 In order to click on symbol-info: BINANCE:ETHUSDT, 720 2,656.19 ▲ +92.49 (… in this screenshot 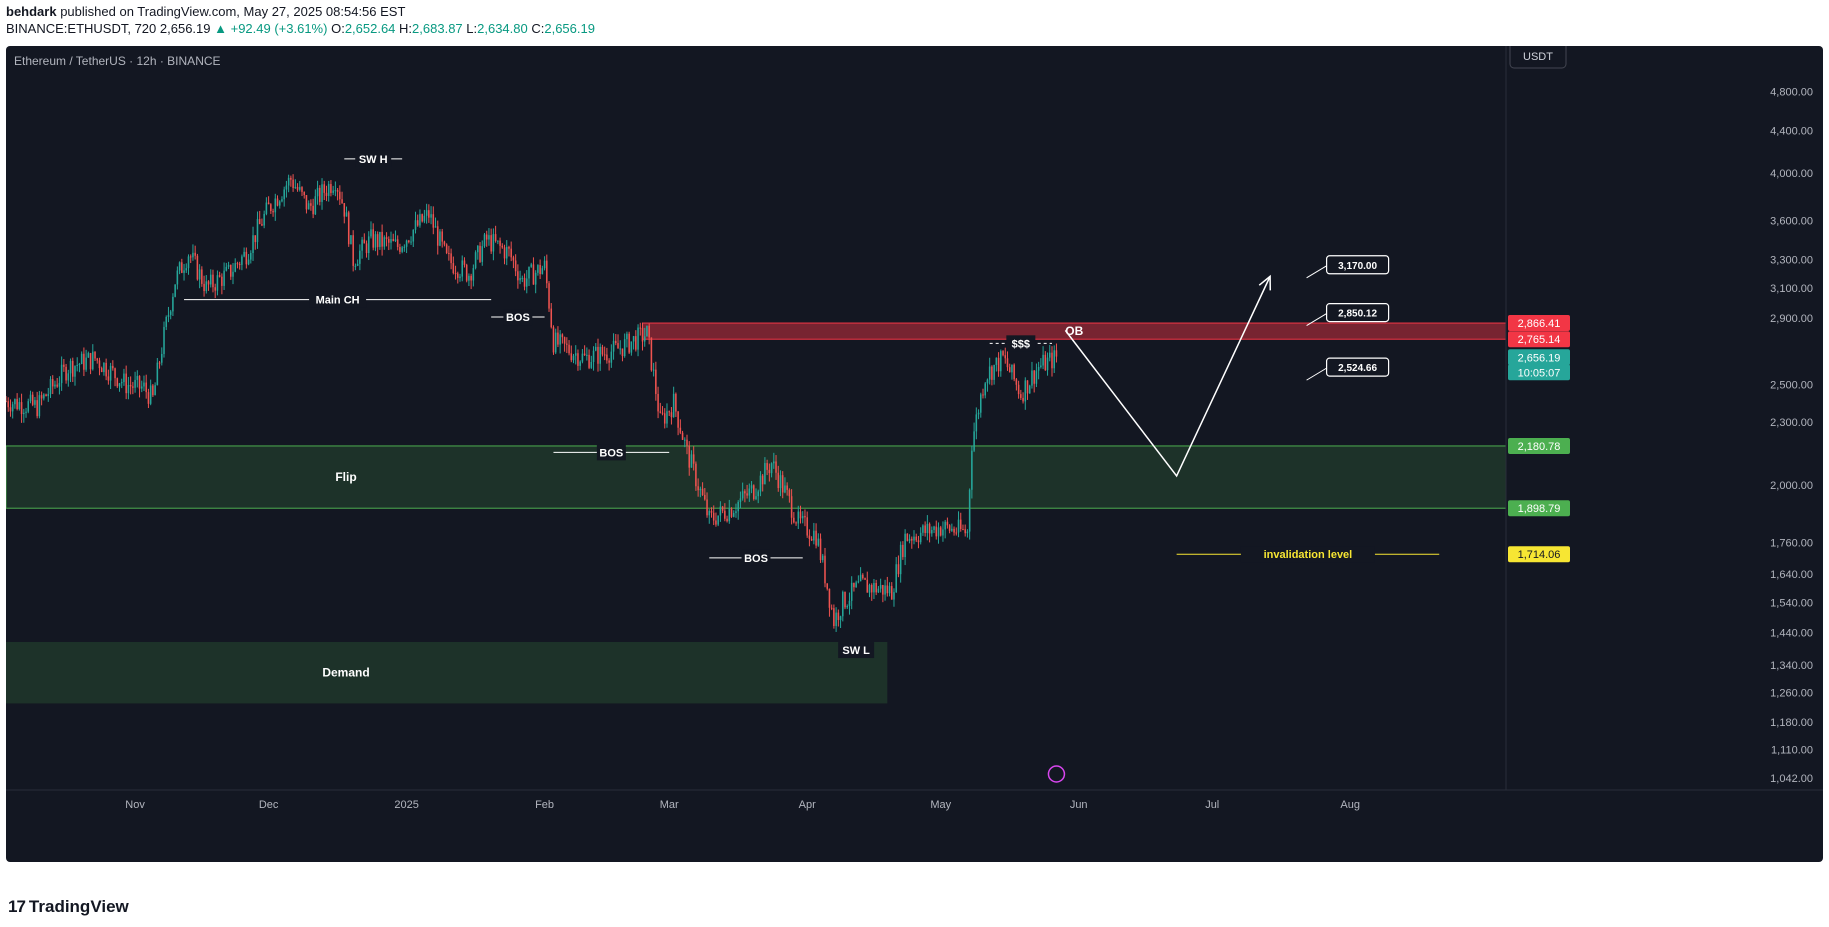, I will do `click(300, 28)`.